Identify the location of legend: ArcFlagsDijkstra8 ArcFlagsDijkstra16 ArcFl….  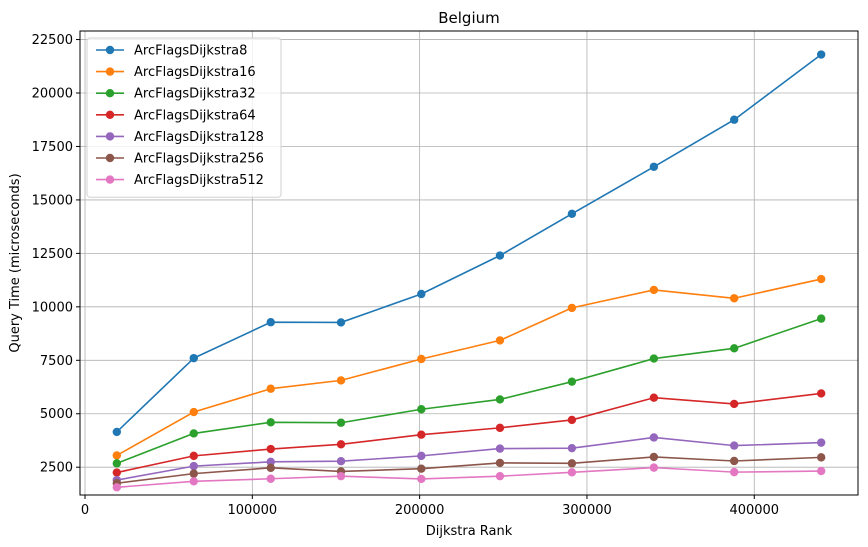
(184, 117).